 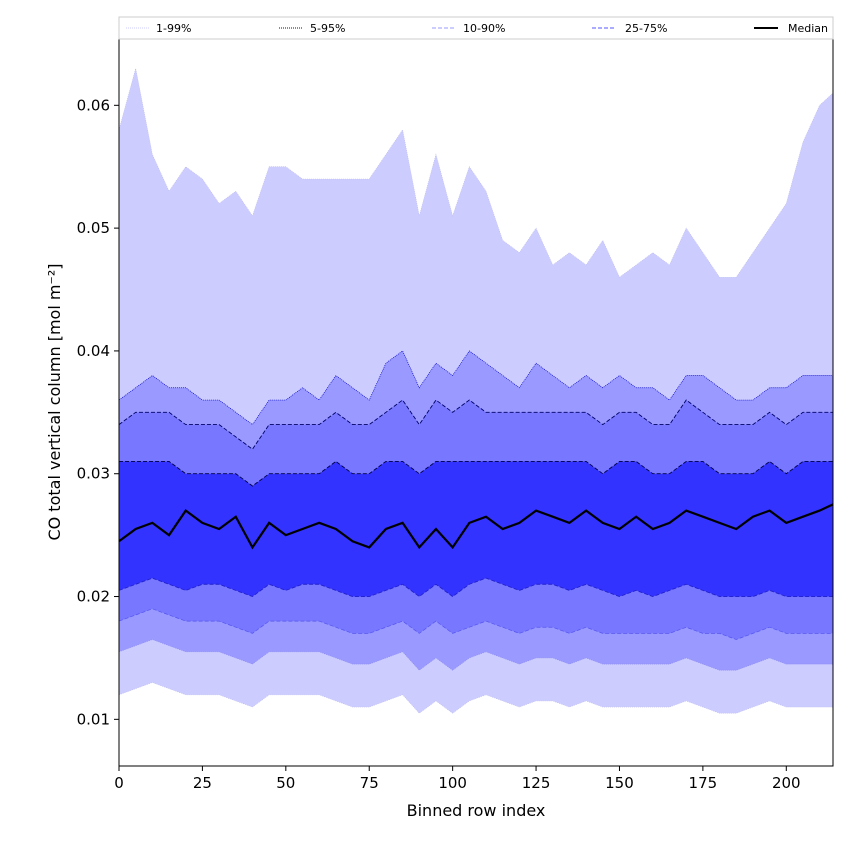 What do you see at coordinates (98, 412) in the screenshot?
I see `y-axis: 0.01 0.02 0.03 0.04 0.05 0.06` at bounding box center [98, 412].